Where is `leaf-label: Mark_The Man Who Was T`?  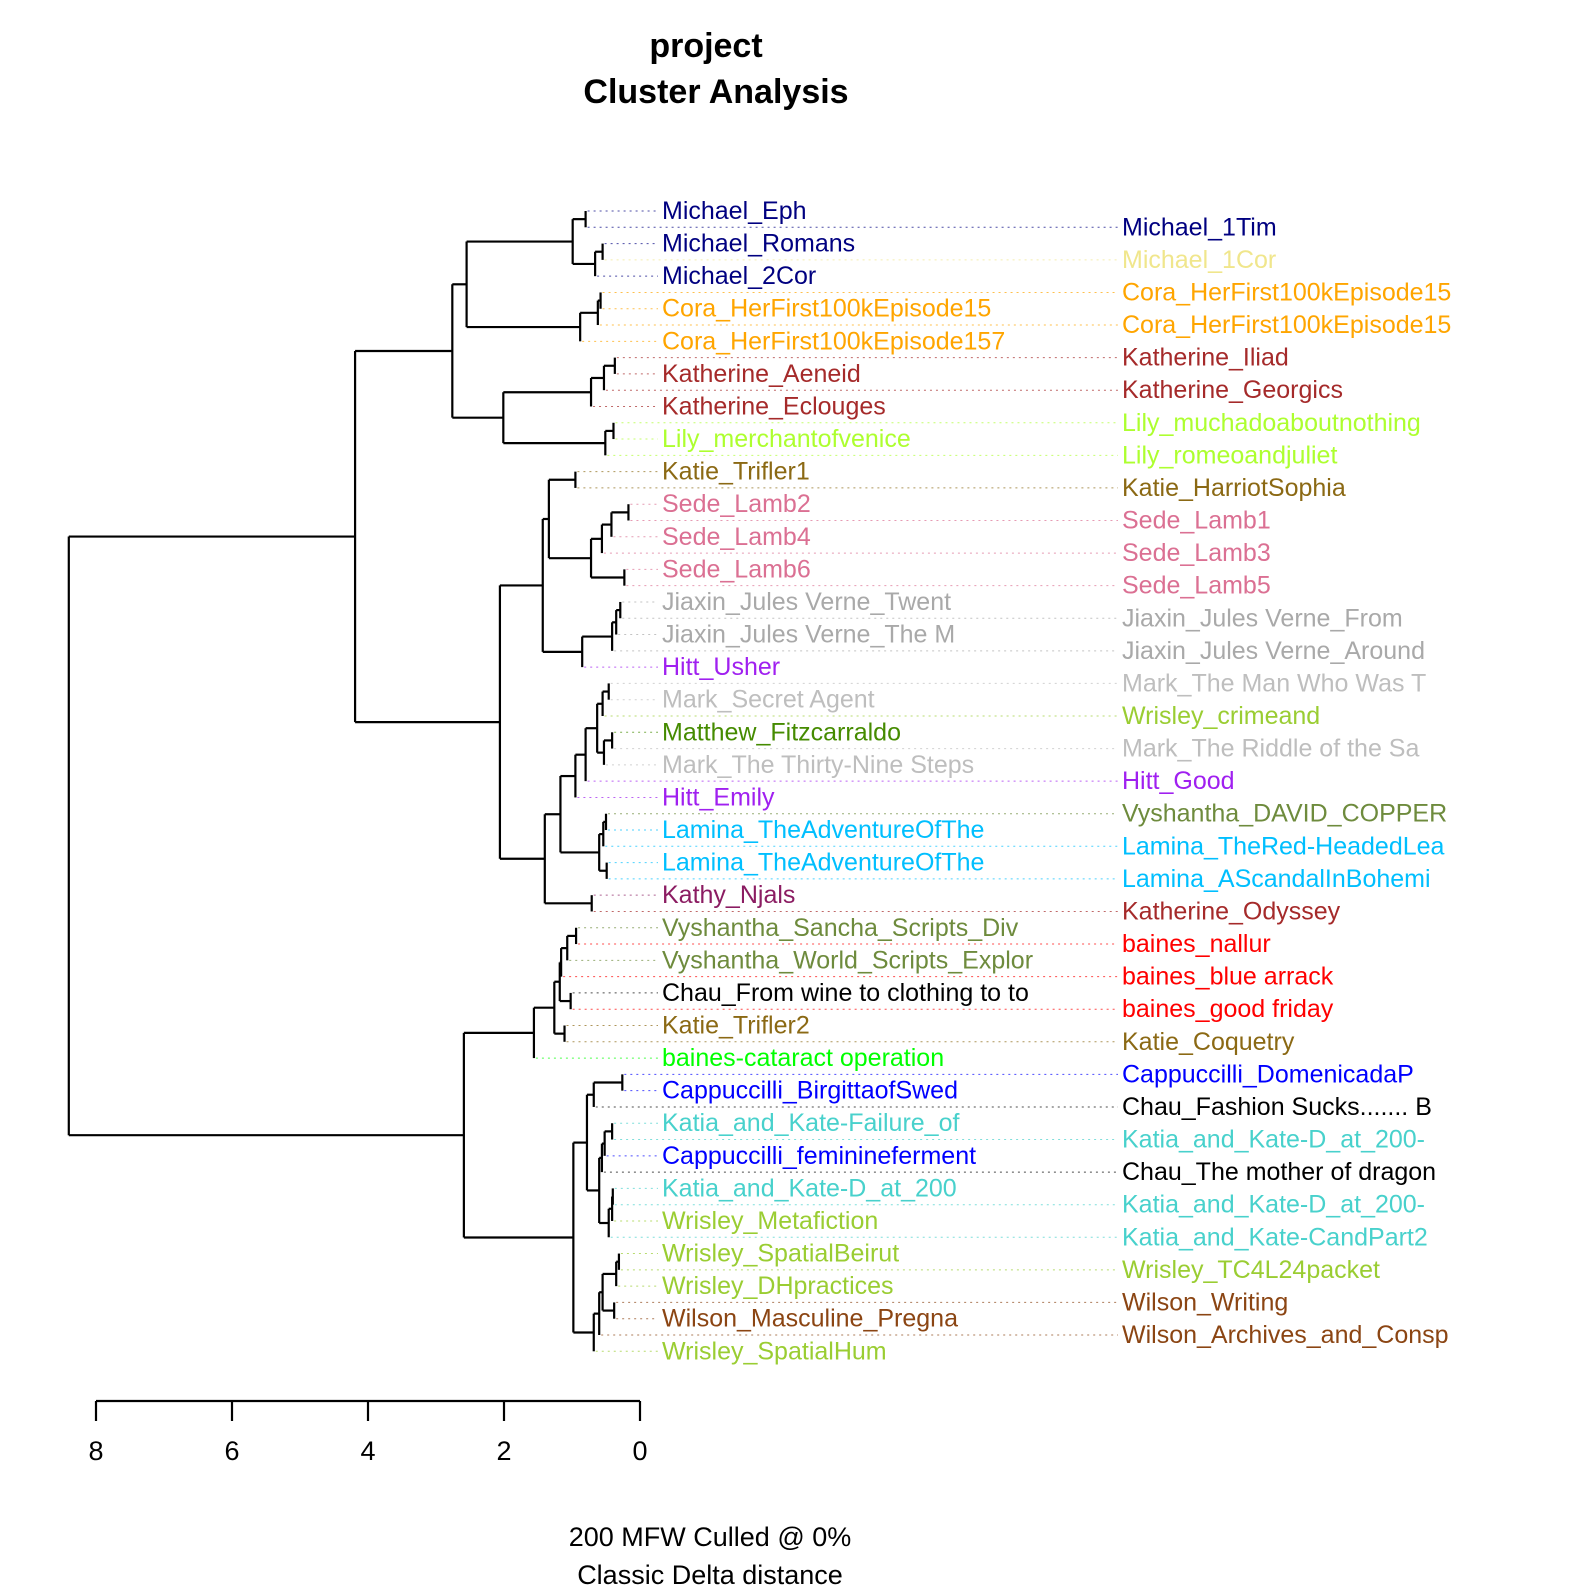
leaf-label: Mark_The Man Who Was T is located at coordinates (1274, 683).